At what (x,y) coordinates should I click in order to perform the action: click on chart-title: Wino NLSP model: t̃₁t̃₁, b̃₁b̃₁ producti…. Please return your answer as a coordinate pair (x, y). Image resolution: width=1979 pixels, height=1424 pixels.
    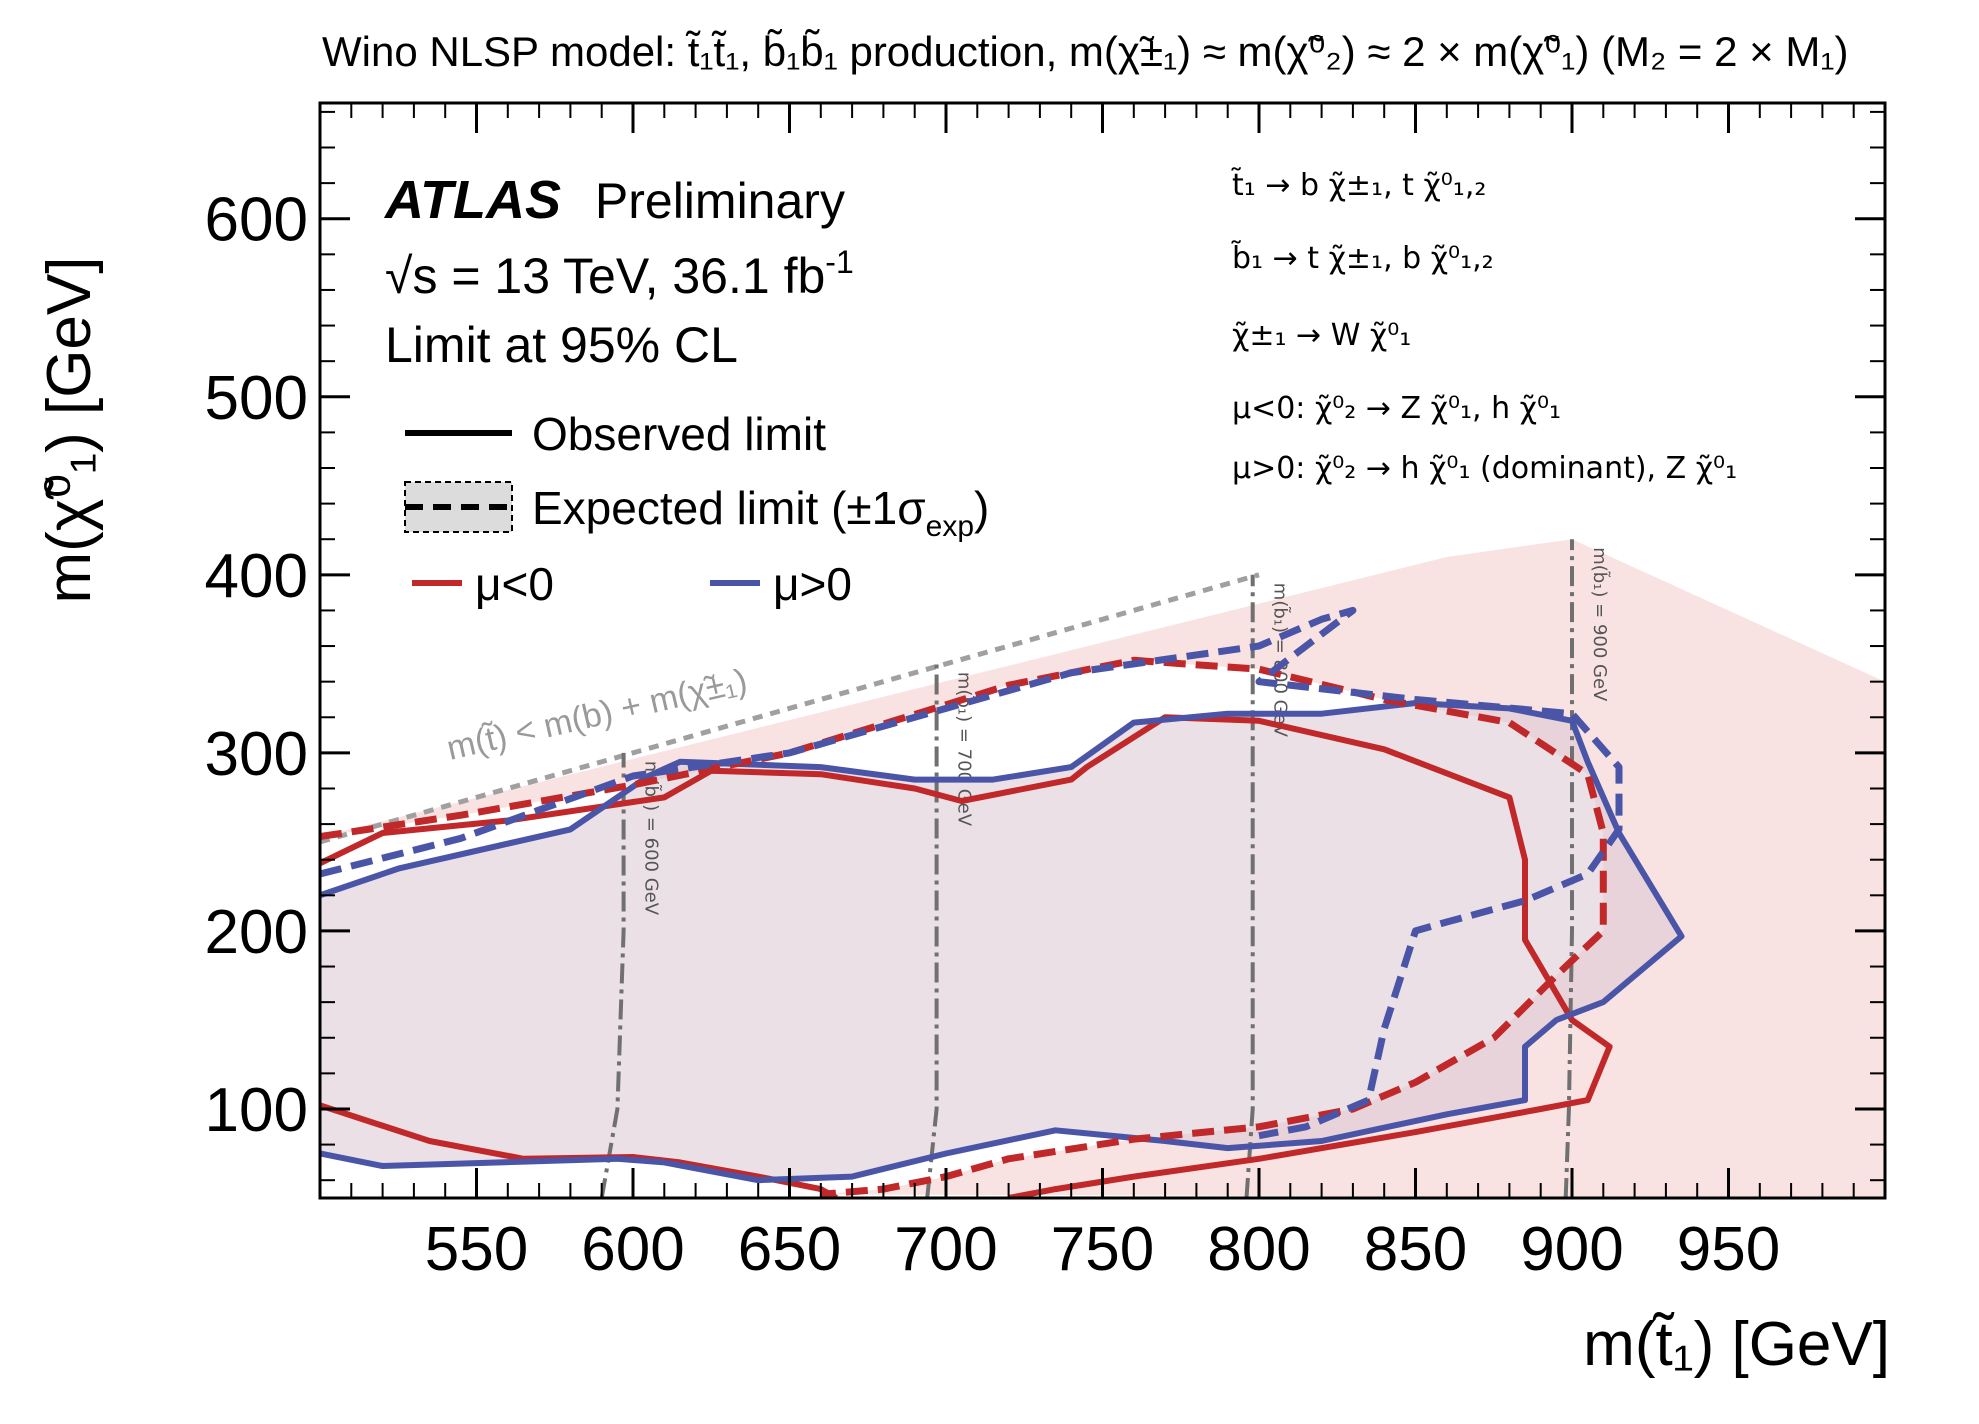
    Looking at the image, I should click on (1085, 51).